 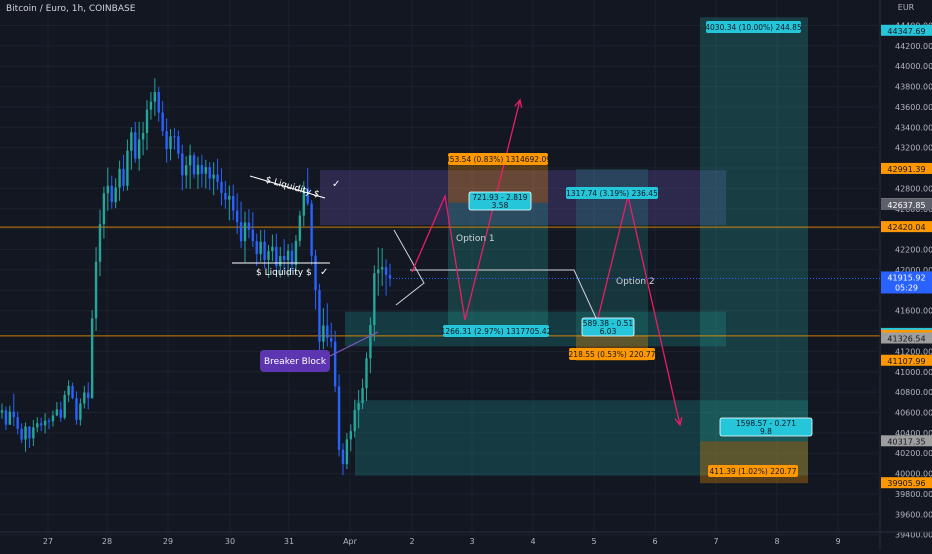 What do you see at coordinates (753, 27) in the screenshot?
I see `range-label: 4030.34 (10.00%) 244.85` at bounding box center [753, 27].